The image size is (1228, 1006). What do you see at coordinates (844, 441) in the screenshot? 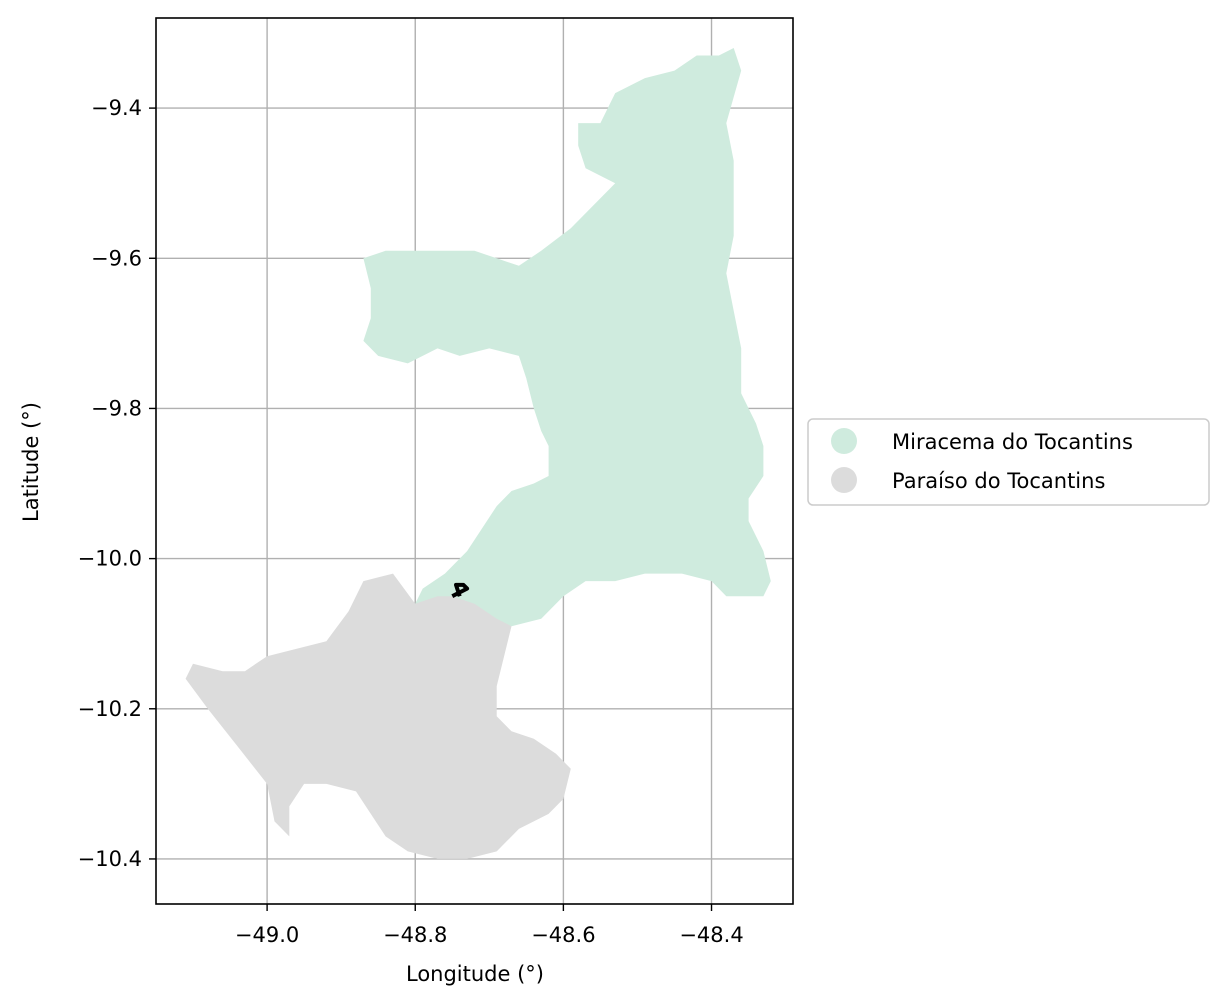
I see `legend-marker-miracema` at bounding box center [844, 441].